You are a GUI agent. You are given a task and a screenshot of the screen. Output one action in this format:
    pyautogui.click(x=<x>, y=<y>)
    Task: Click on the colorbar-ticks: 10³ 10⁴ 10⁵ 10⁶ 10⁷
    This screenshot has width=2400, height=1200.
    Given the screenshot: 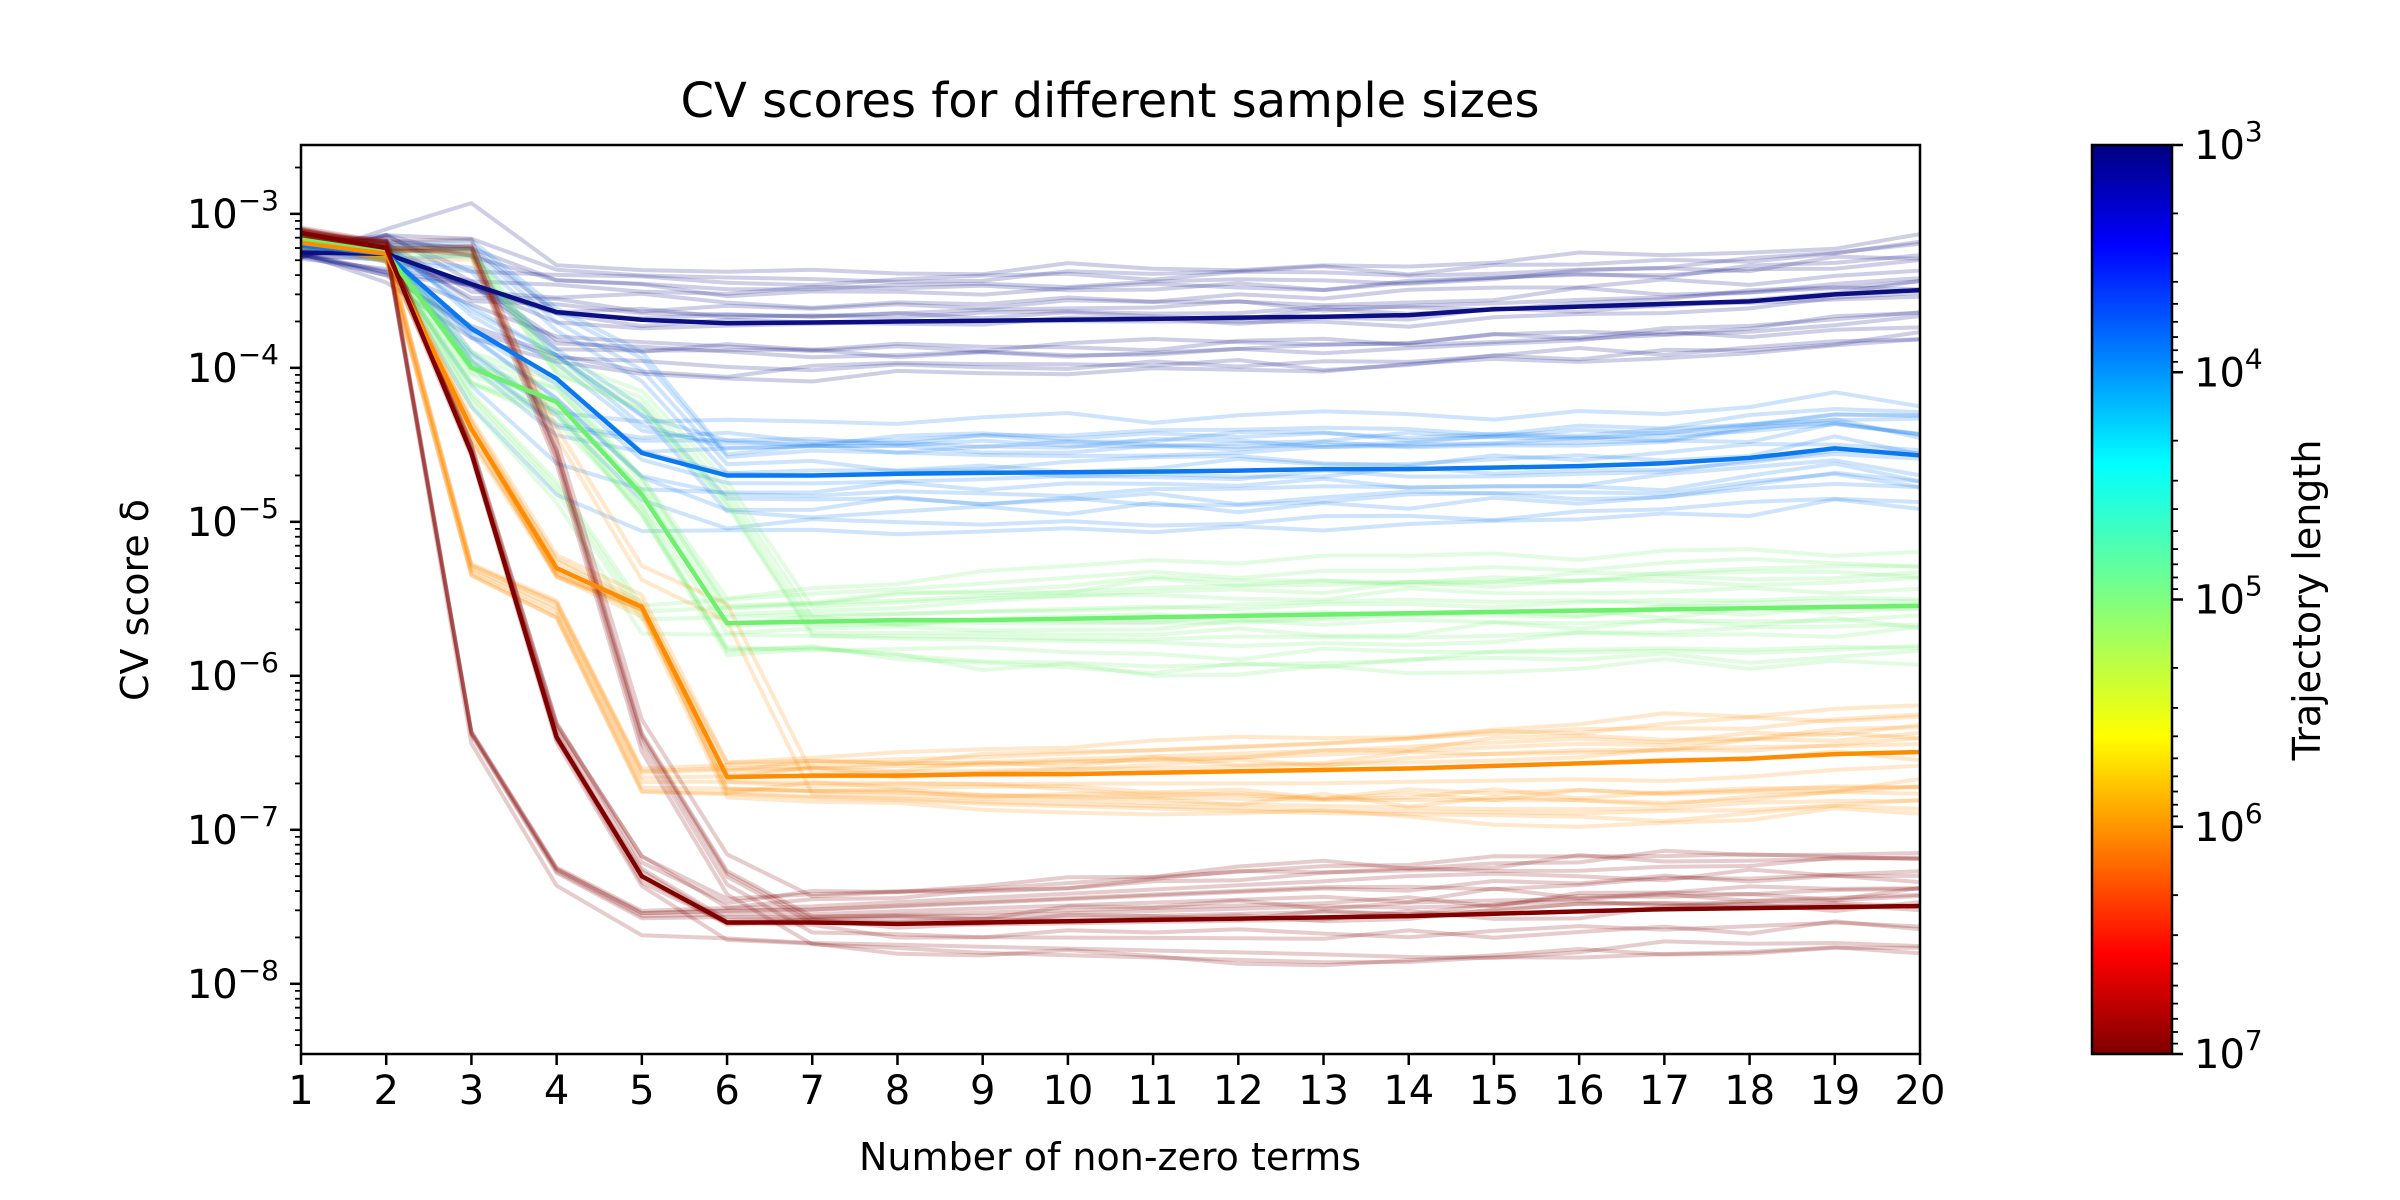 What is the action you would take?
    pyautogui.click(x=2217, y=596)
    